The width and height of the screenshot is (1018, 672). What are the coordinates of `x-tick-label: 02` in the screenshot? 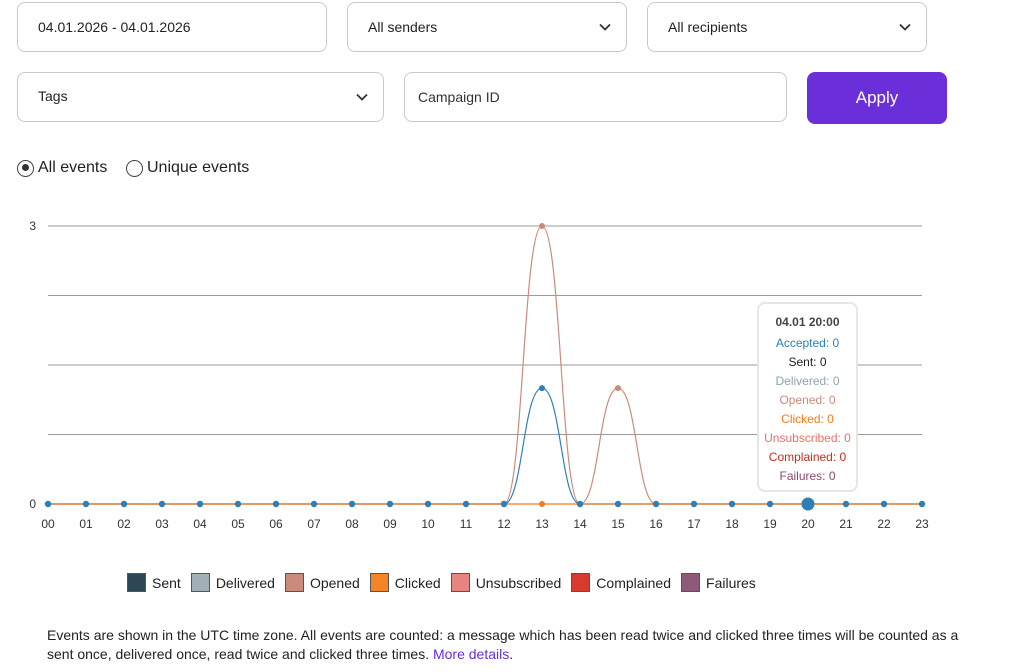 It's located at (124, 524).